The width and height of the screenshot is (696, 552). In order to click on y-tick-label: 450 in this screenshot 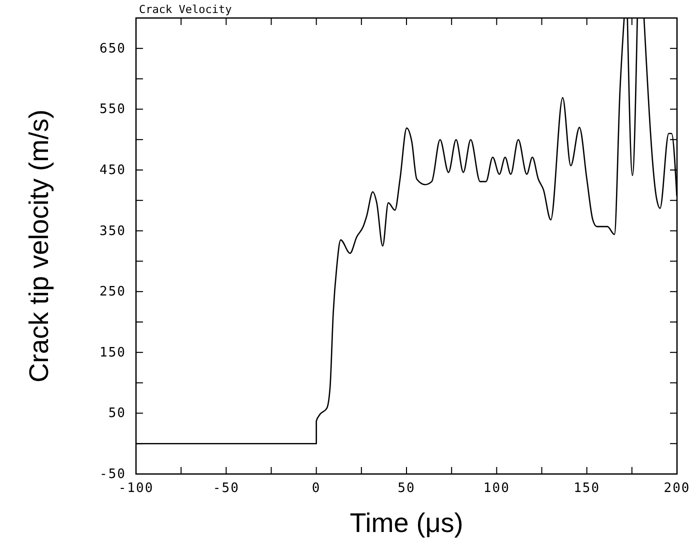, I will do `click(113, 170)`.